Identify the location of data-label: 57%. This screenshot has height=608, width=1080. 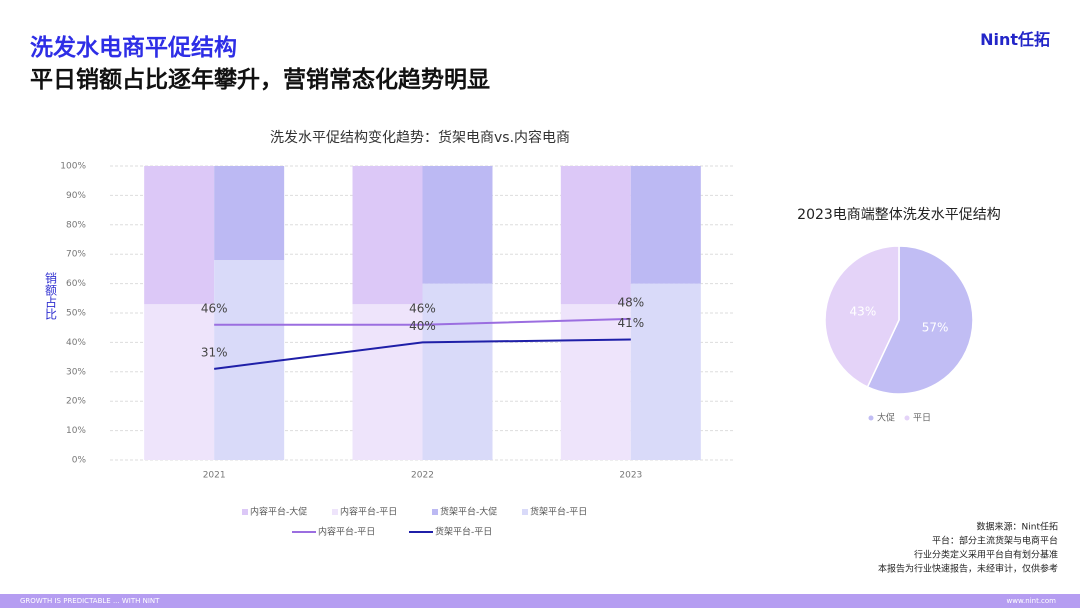
(935, 328).